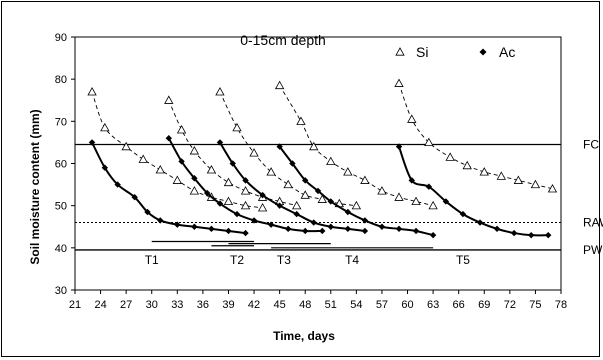  I want to click on y-tick-label: 50, so click(61, 207).